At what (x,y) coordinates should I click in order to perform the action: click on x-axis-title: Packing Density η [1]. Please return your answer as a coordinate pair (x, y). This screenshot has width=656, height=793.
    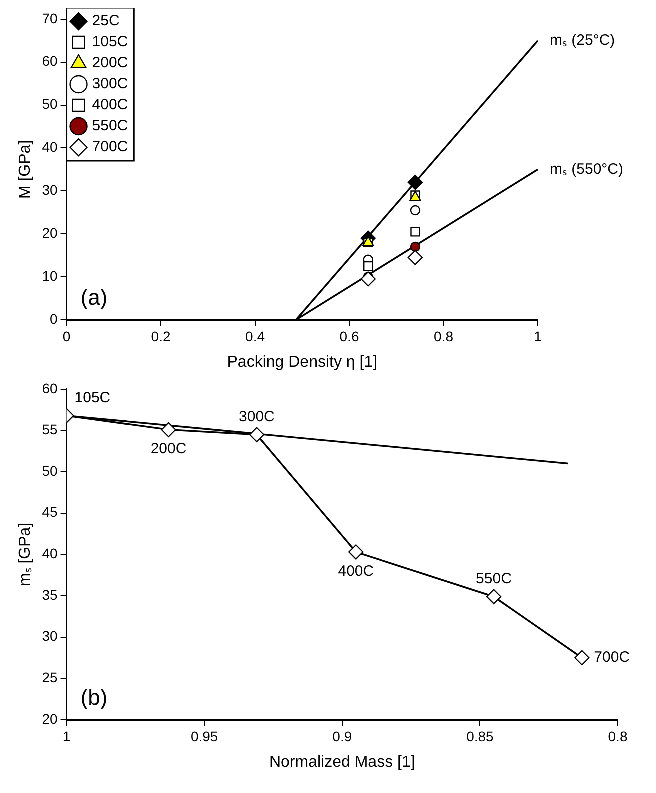
    Looking at the image, I should click on (302, 362).